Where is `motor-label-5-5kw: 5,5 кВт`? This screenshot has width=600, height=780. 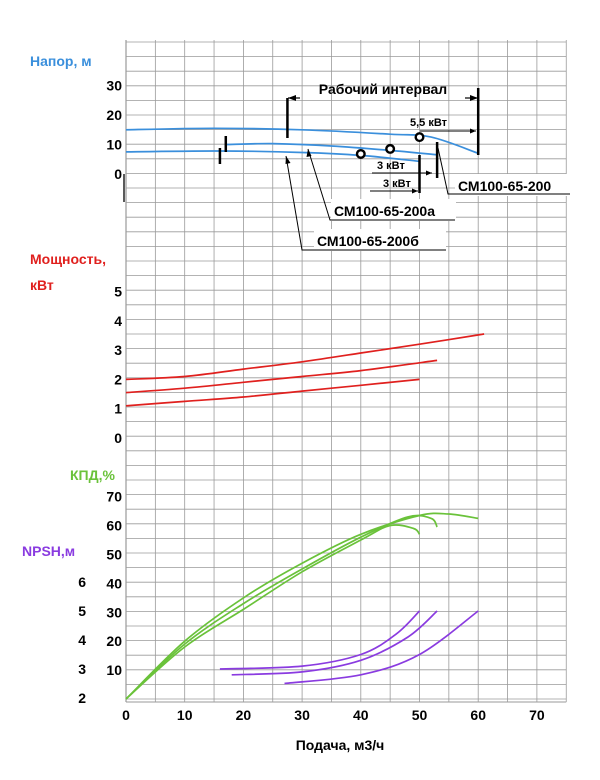 motor-label-5-5kw: 5,5 кВт is located at coordinates (429, 123).